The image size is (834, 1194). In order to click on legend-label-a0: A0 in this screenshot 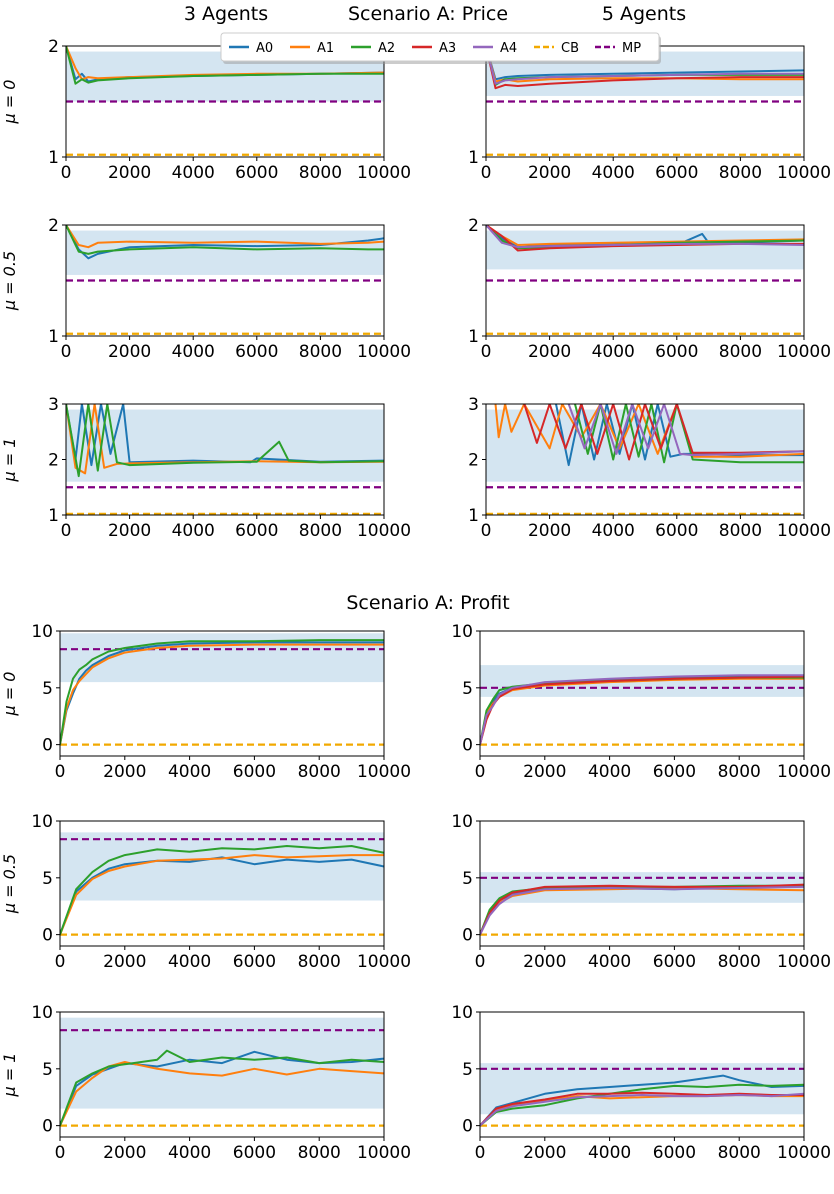, I will do `click(264, 48)`.